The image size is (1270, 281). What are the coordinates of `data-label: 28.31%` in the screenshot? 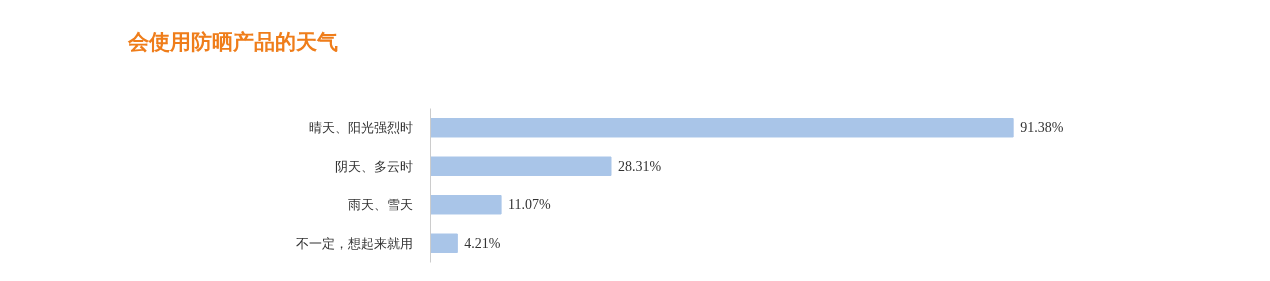 It's located at (640, 166).